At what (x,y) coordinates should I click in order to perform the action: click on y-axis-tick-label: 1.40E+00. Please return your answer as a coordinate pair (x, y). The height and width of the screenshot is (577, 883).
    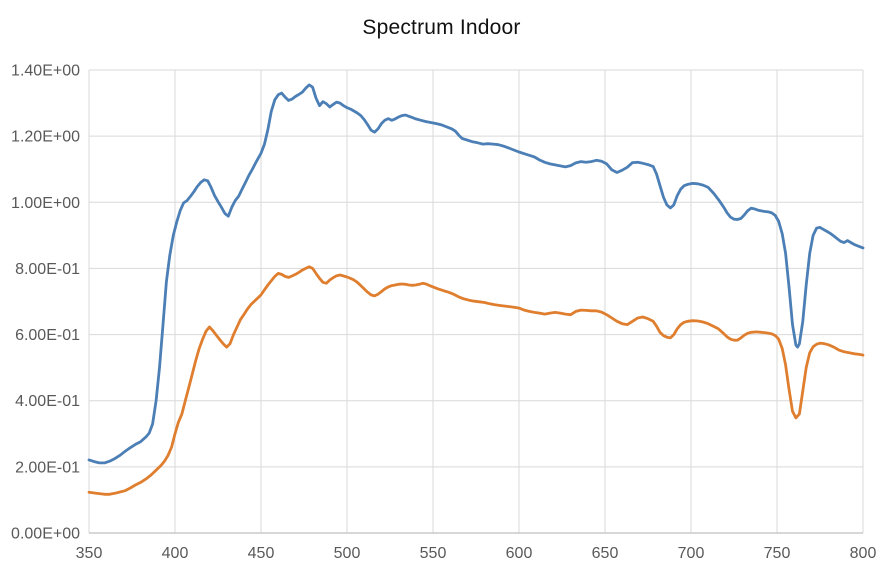
    Looking at the image, I should click on (45, 71).